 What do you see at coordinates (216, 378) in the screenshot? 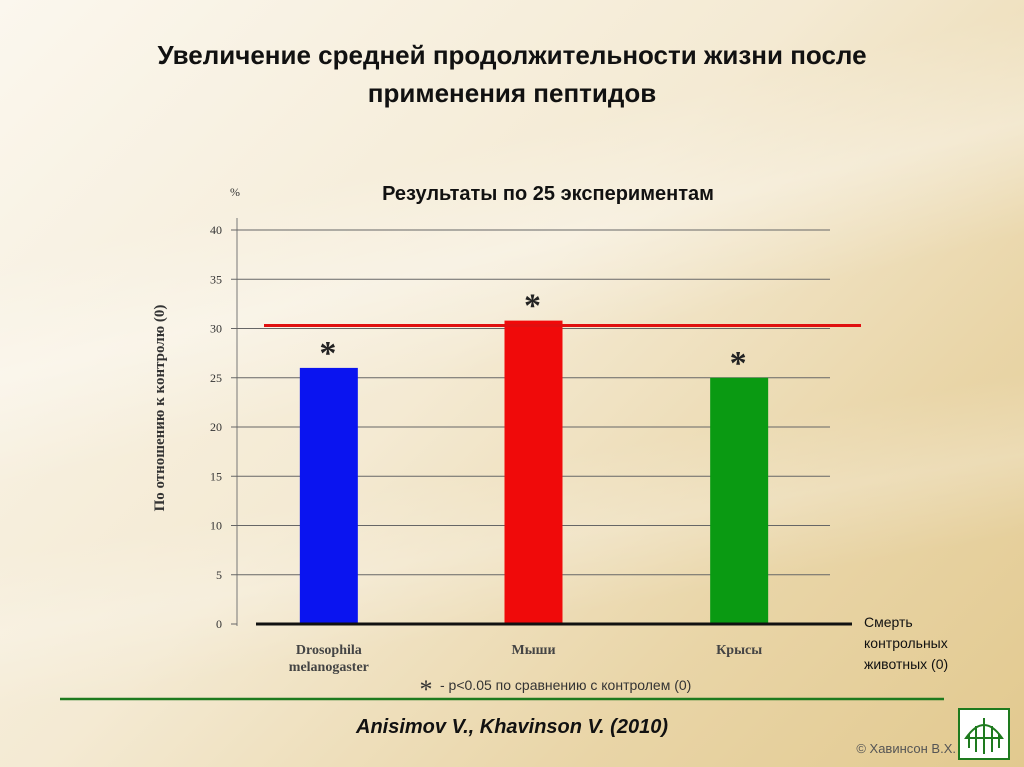
I see `y-tick-label: 25` at bounding box center [216, 378].